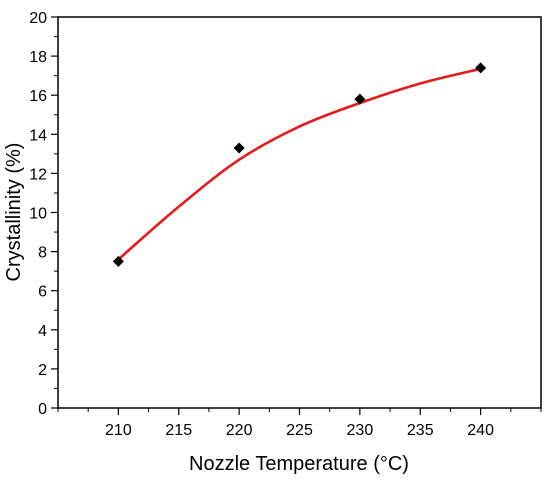 The image size is (550, 481). What do you see at coordinates (299, 464) in the screenshot?
I see `x-axis-title: Nozzle Temperature (°C)` at bounding box center [299, 464].